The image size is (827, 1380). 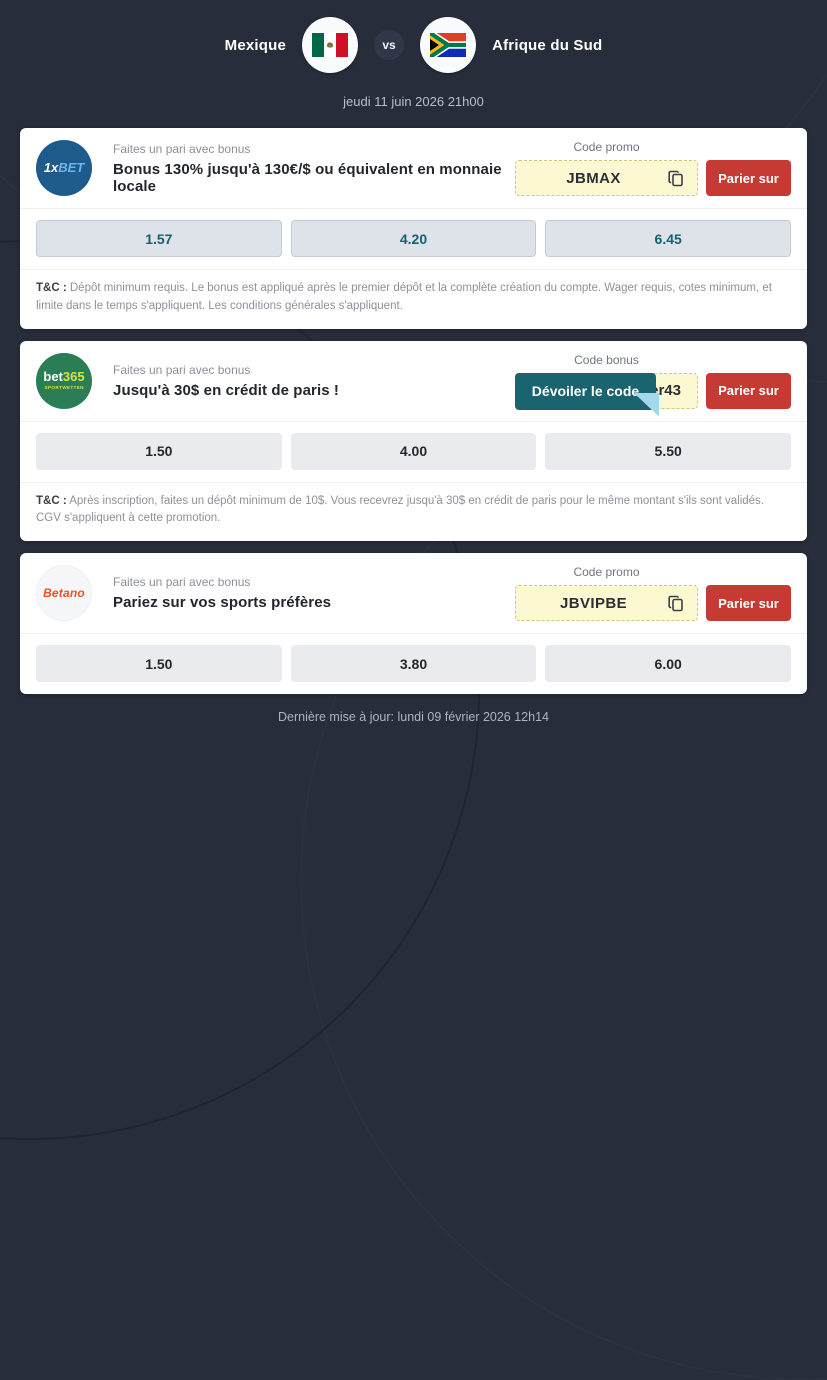 I want to click on reveal-code-label: Dévoiler le code, so click(x=585, y=391).